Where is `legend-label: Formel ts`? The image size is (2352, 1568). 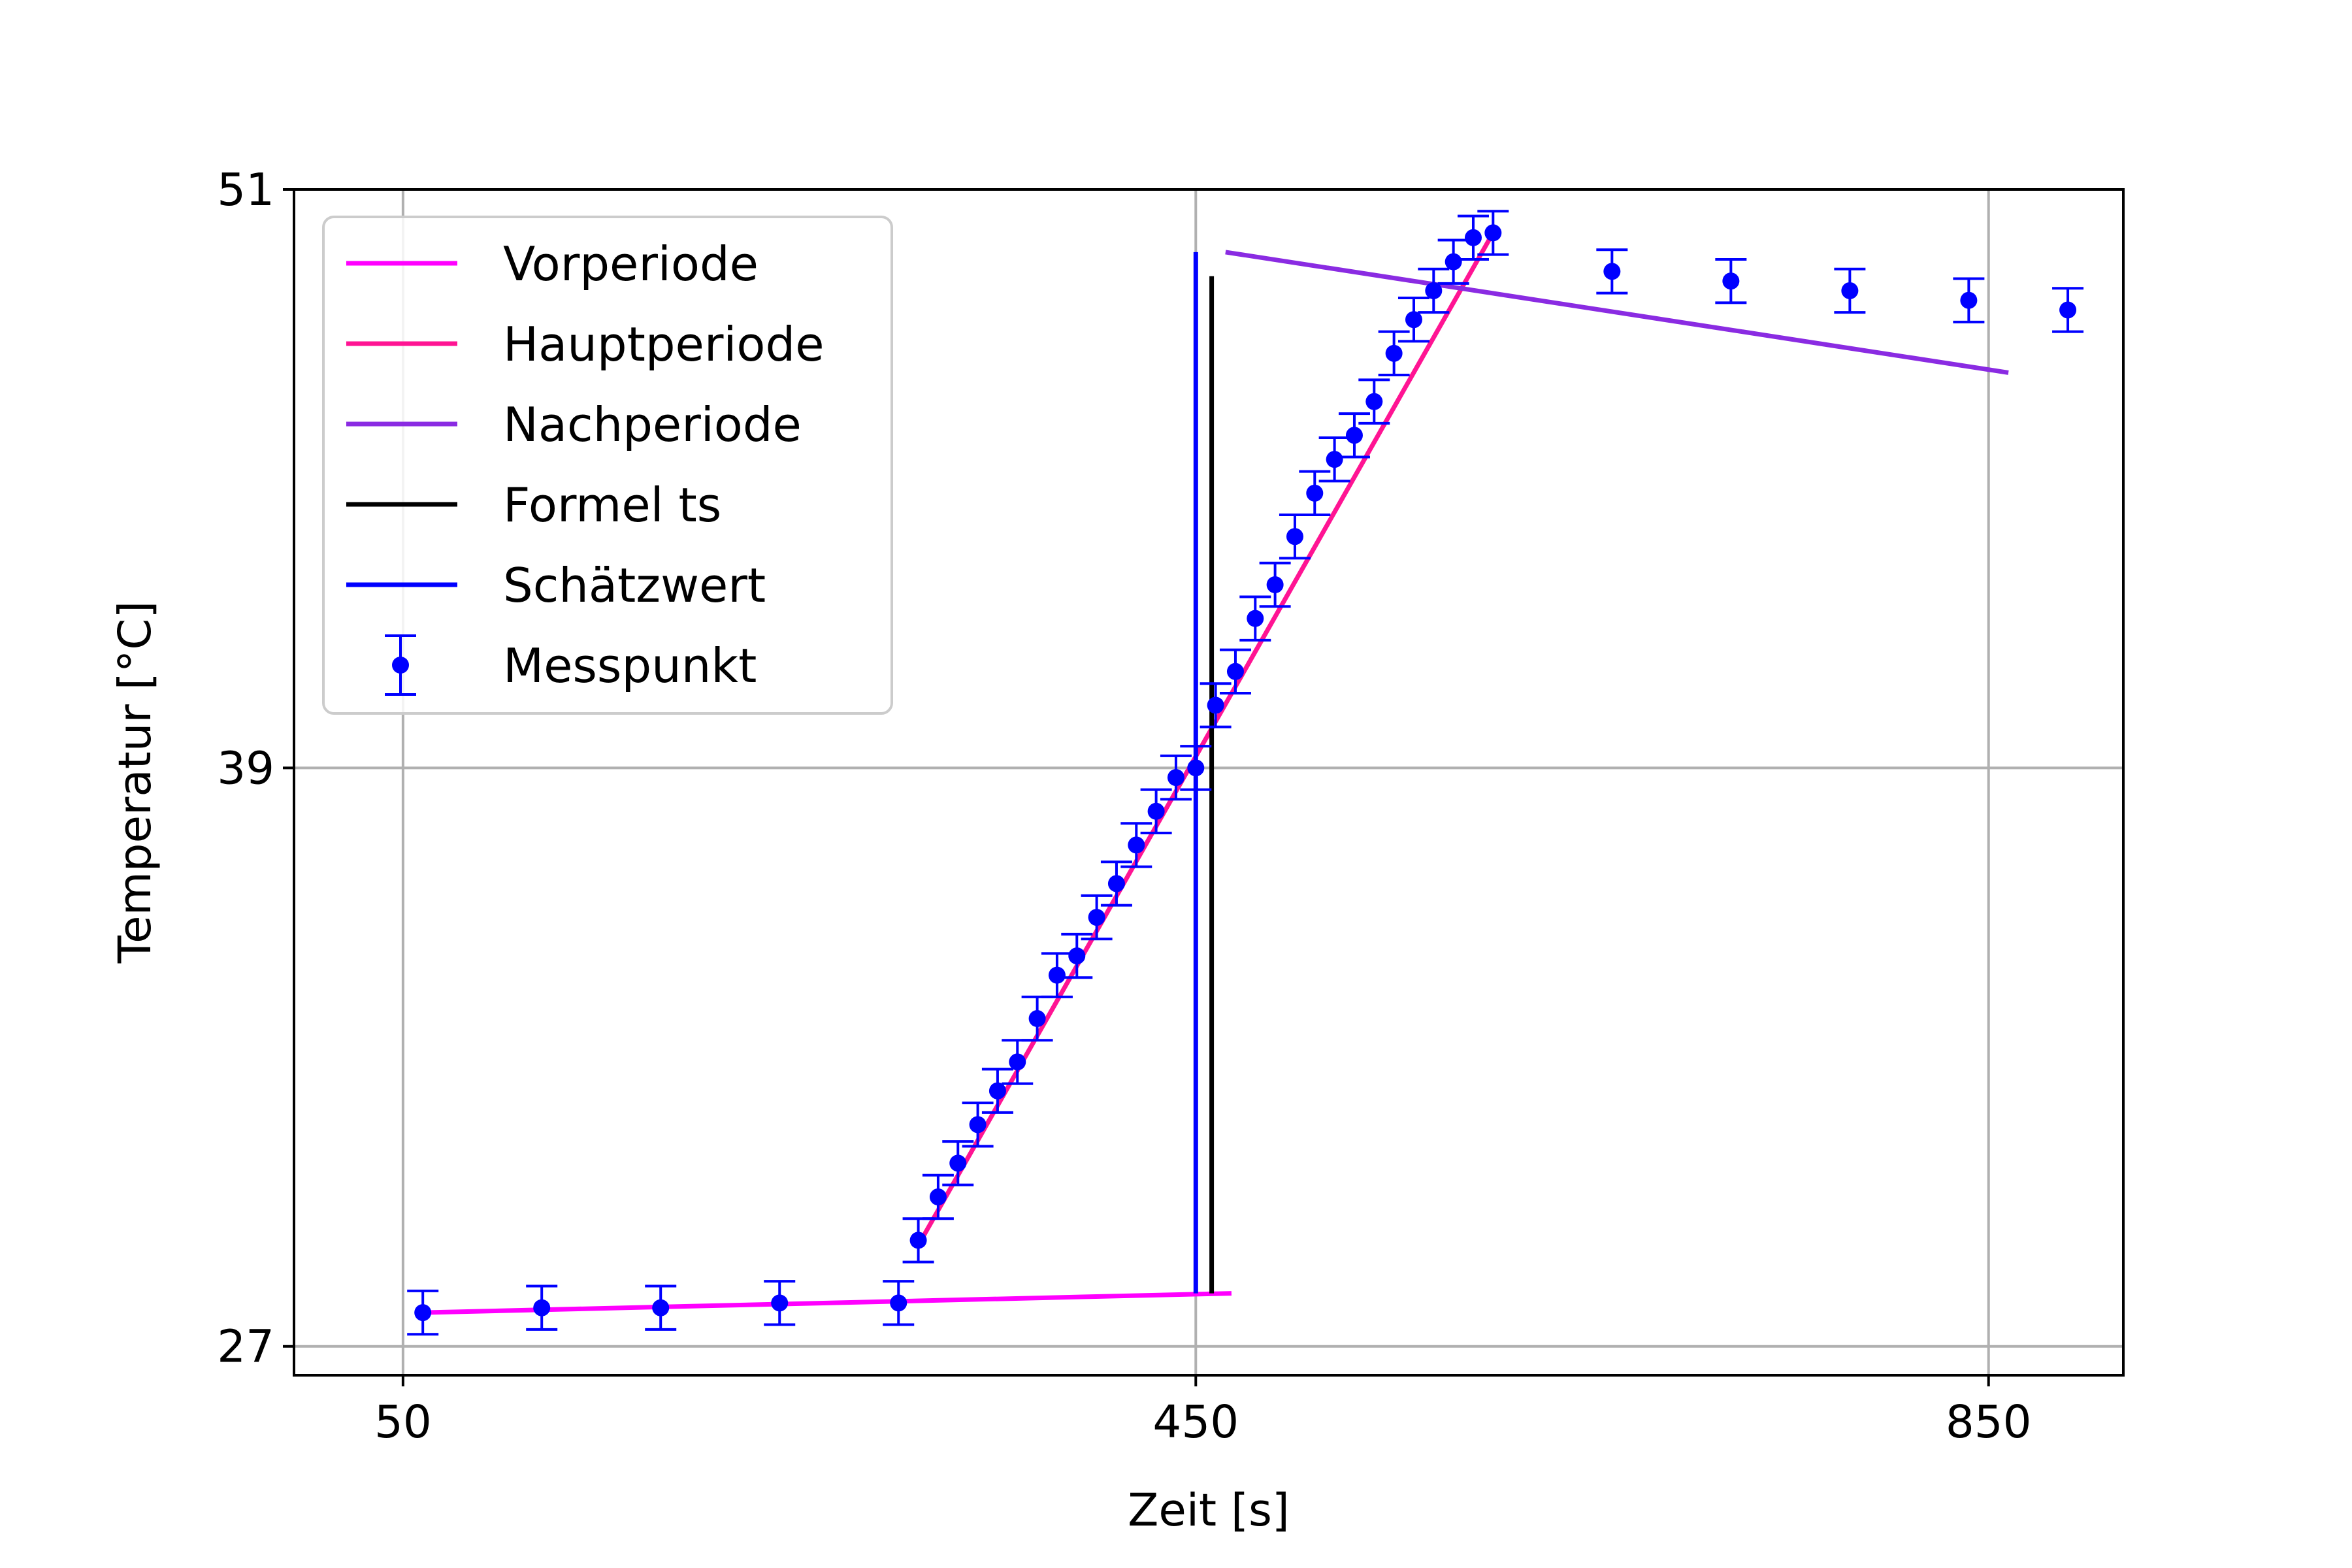 legend-label: Formel ts is located at coordinates (612, 505).